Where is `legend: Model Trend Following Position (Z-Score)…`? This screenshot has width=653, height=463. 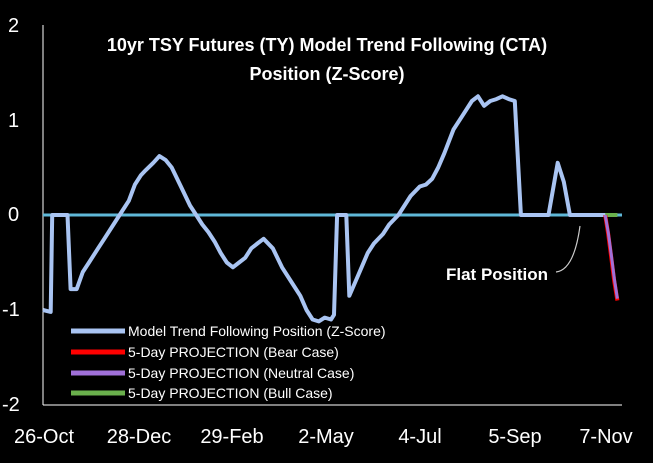
legend: Model Trend Following Position (Z-Score)… is located at coordinates (228, 362).